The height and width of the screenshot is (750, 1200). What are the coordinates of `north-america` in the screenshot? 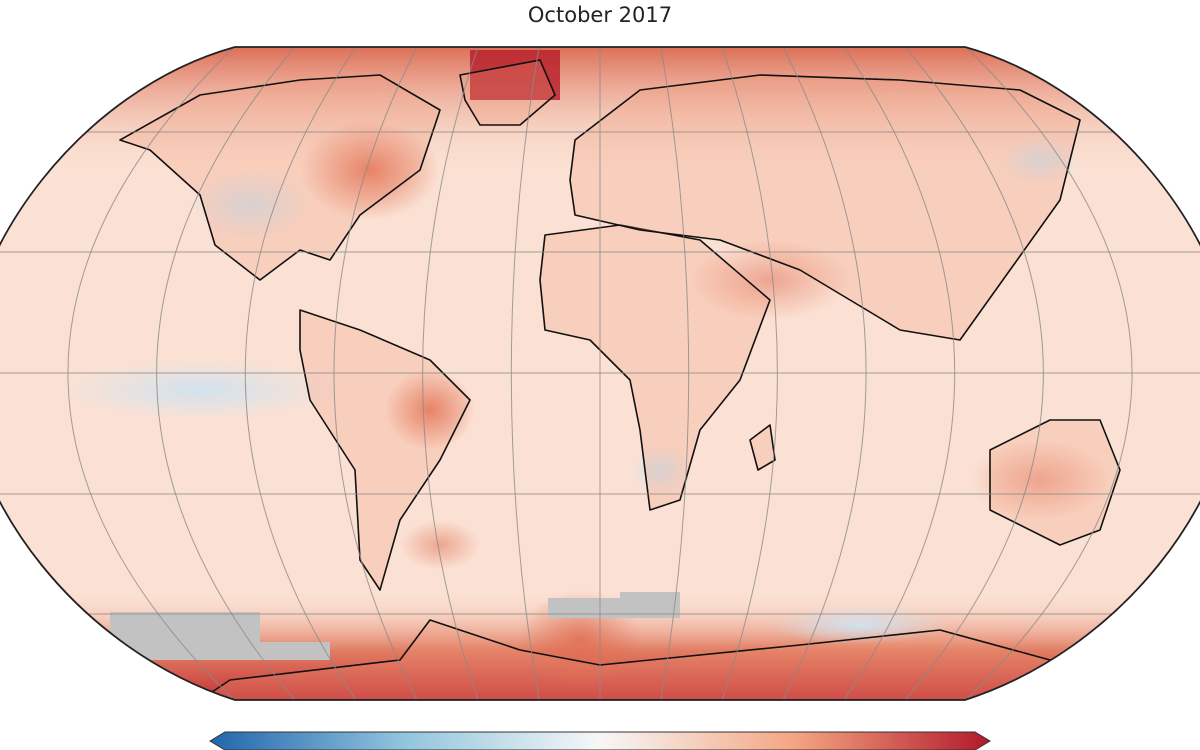 It's located at (280, 177).